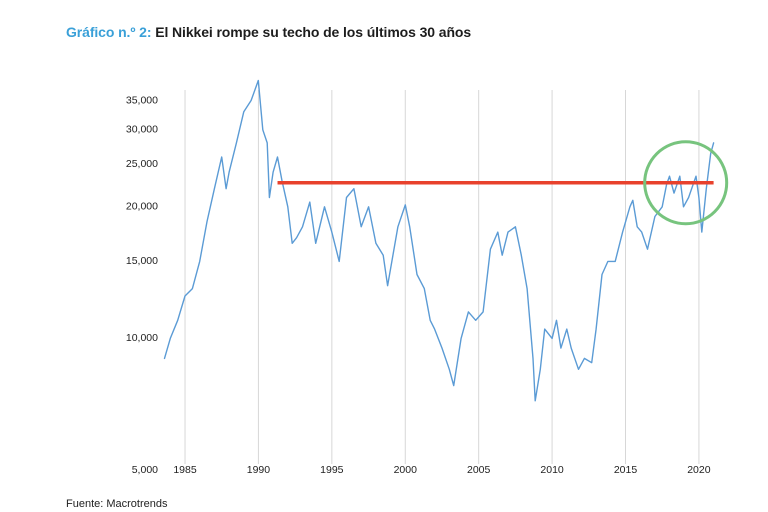 The width and height of the screenshot is (768, 512). Describe the element at coordinates (332, 470) in the screenshot. I see `x-tick-label: 1995` at that location.